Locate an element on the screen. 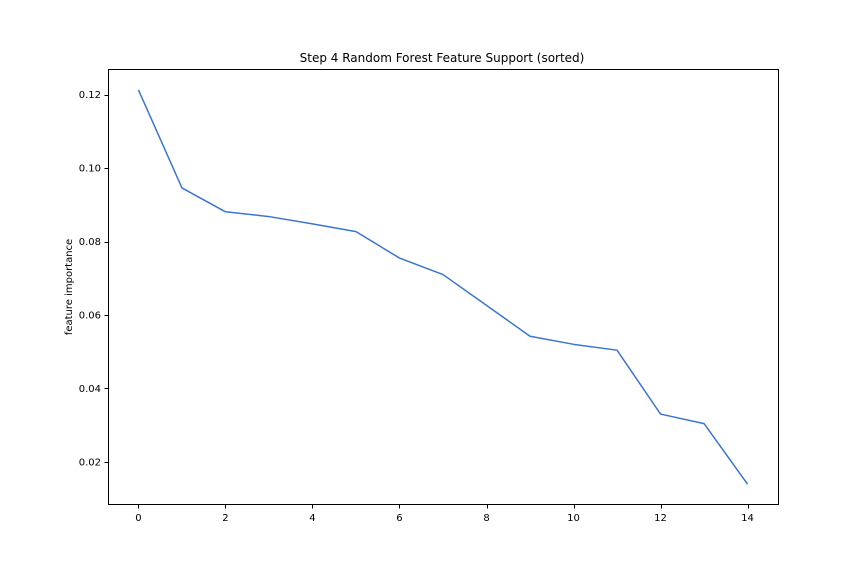 Image resolution: width=864 pixels, height=576 pixels. x-tick-label: 8 is located at coordinates (486, 518).